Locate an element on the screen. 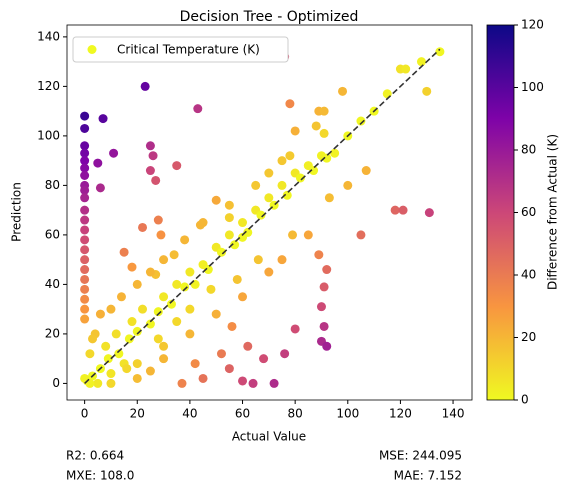 The image size is (571, 492). y-tick-label: 60 is located at coordinates (52, 234).